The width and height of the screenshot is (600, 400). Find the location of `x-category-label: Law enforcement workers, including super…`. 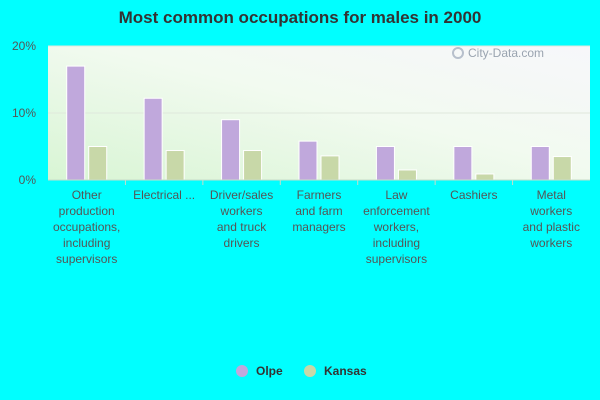

x-category-label: Law enforcement workers, including super… is located at coordinates (396, 227).